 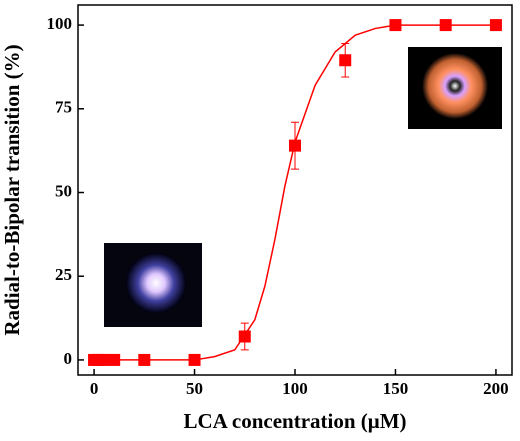 I want to click on y-tick-label: 75, so click(x=63, y=107).